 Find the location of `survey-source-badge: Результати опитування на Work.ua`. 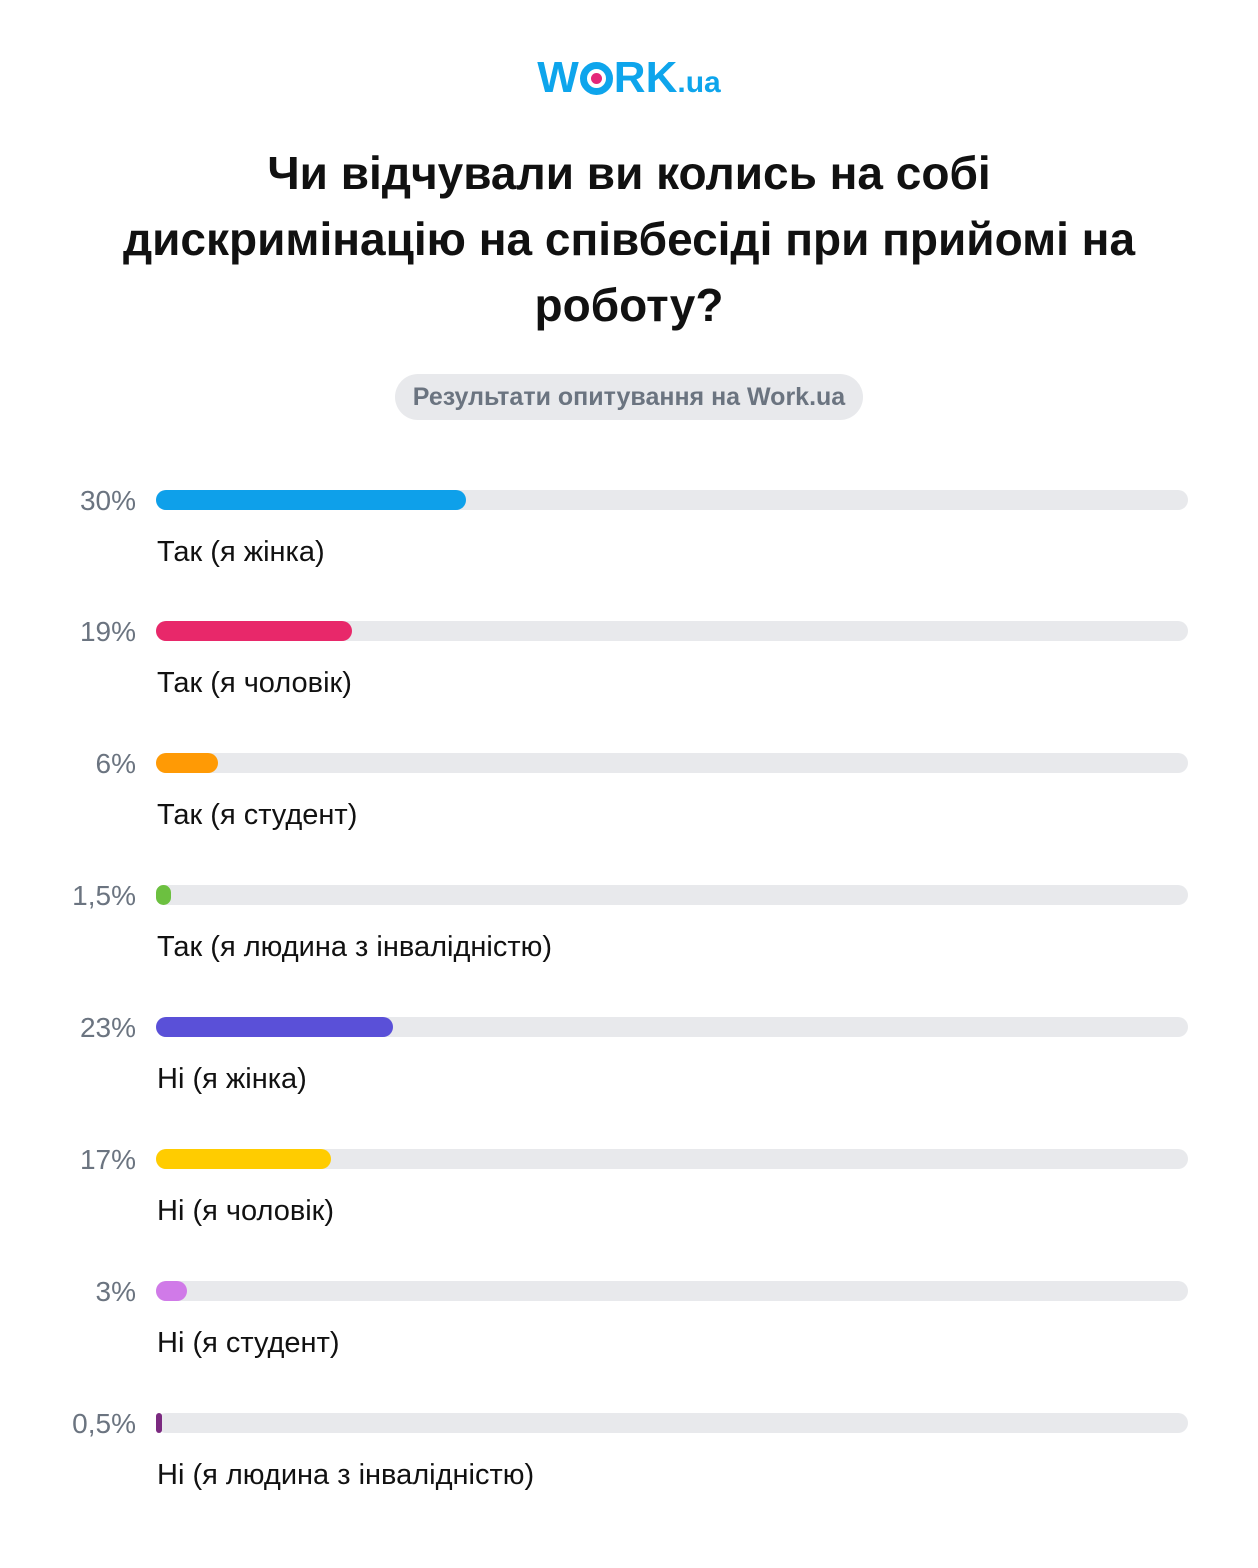

survey-source-badge: Результати опитування на Work.ua is located at coordinates (629, 397).